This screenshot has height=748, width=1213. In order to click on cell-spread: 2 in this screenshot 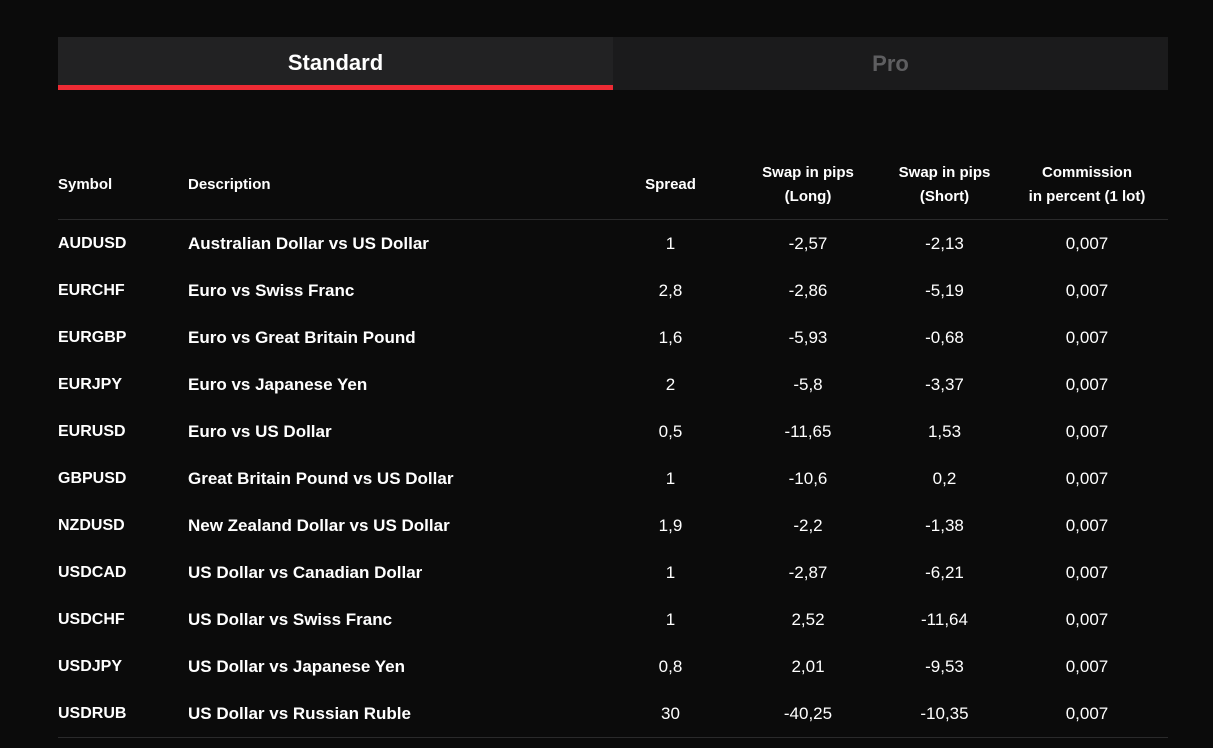, I will do `click(670, 384)`.